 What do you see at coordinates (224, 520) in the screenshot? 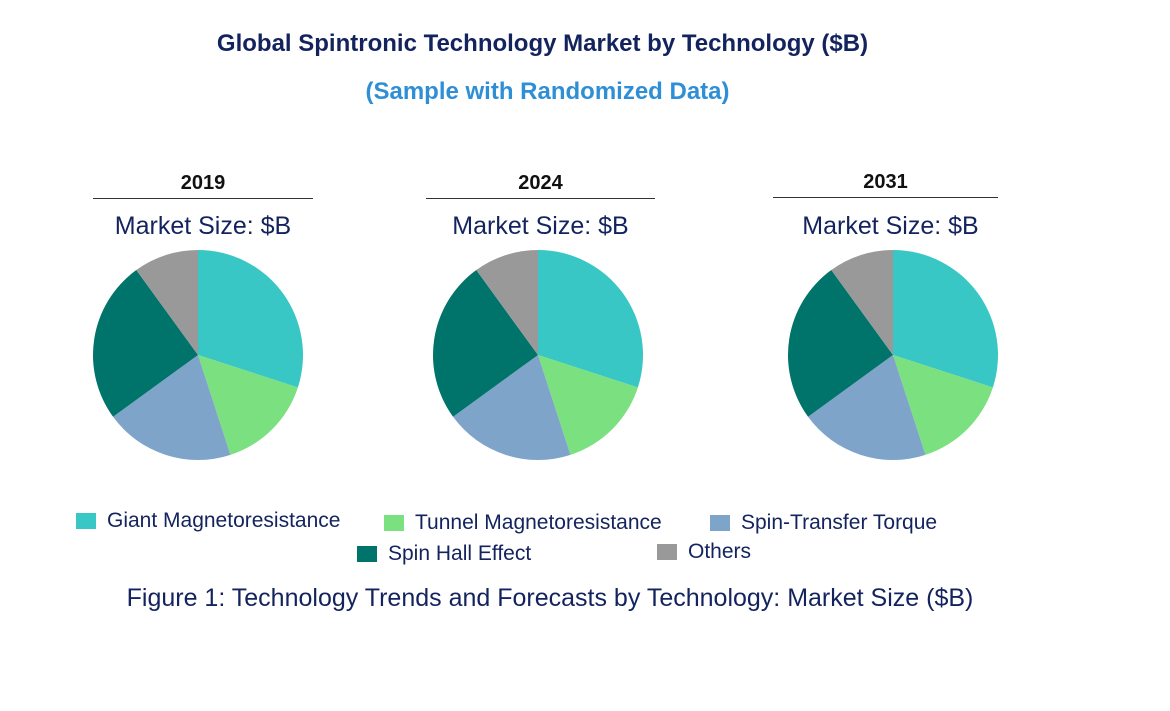
I see `legend-label: Giant Magnetoresistance` at bounding box center [224, 520].